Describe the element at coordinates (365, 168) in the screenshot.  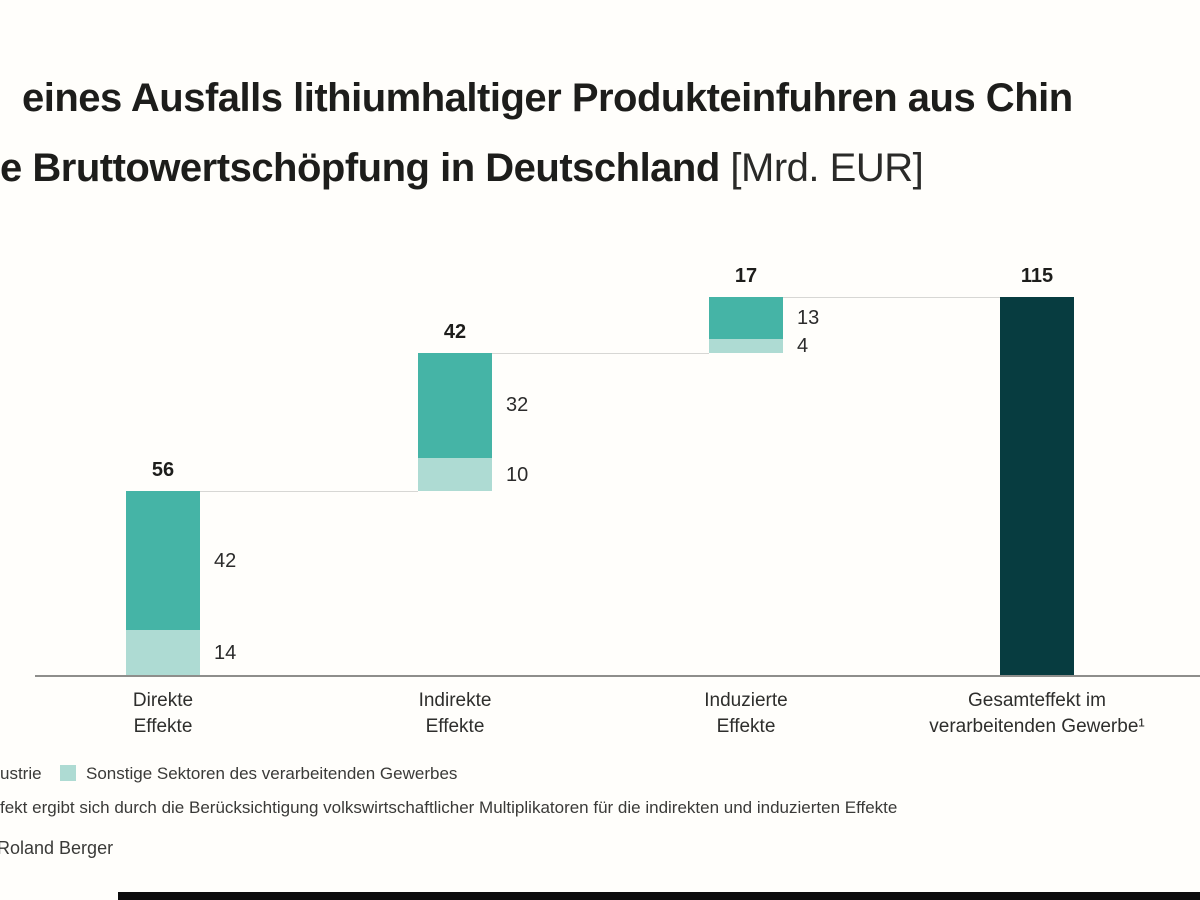
I see `chart-title-line2-bold: e Bruttowertschöpfung in Deutschland` at that location.